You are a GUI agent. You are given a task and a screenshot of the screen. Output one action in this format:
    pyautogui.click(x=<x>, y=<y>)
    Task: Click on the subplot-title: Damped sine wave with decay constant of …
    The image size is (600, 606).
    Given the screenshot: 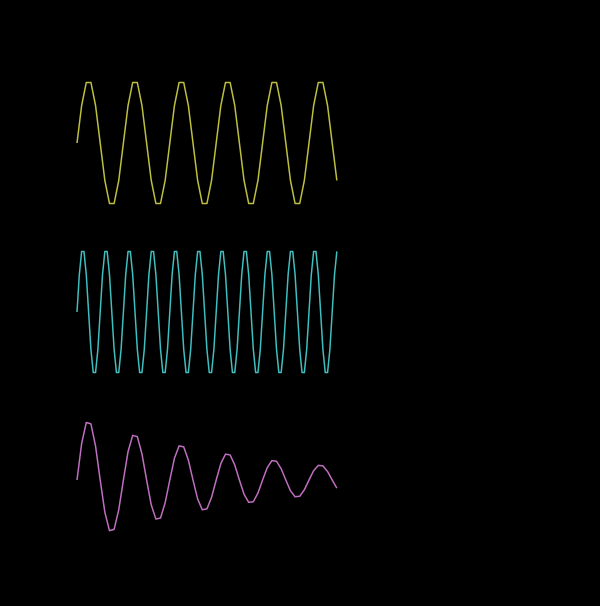 What is the action you would take?
    pyautogui.click(x=309, y=401)
    